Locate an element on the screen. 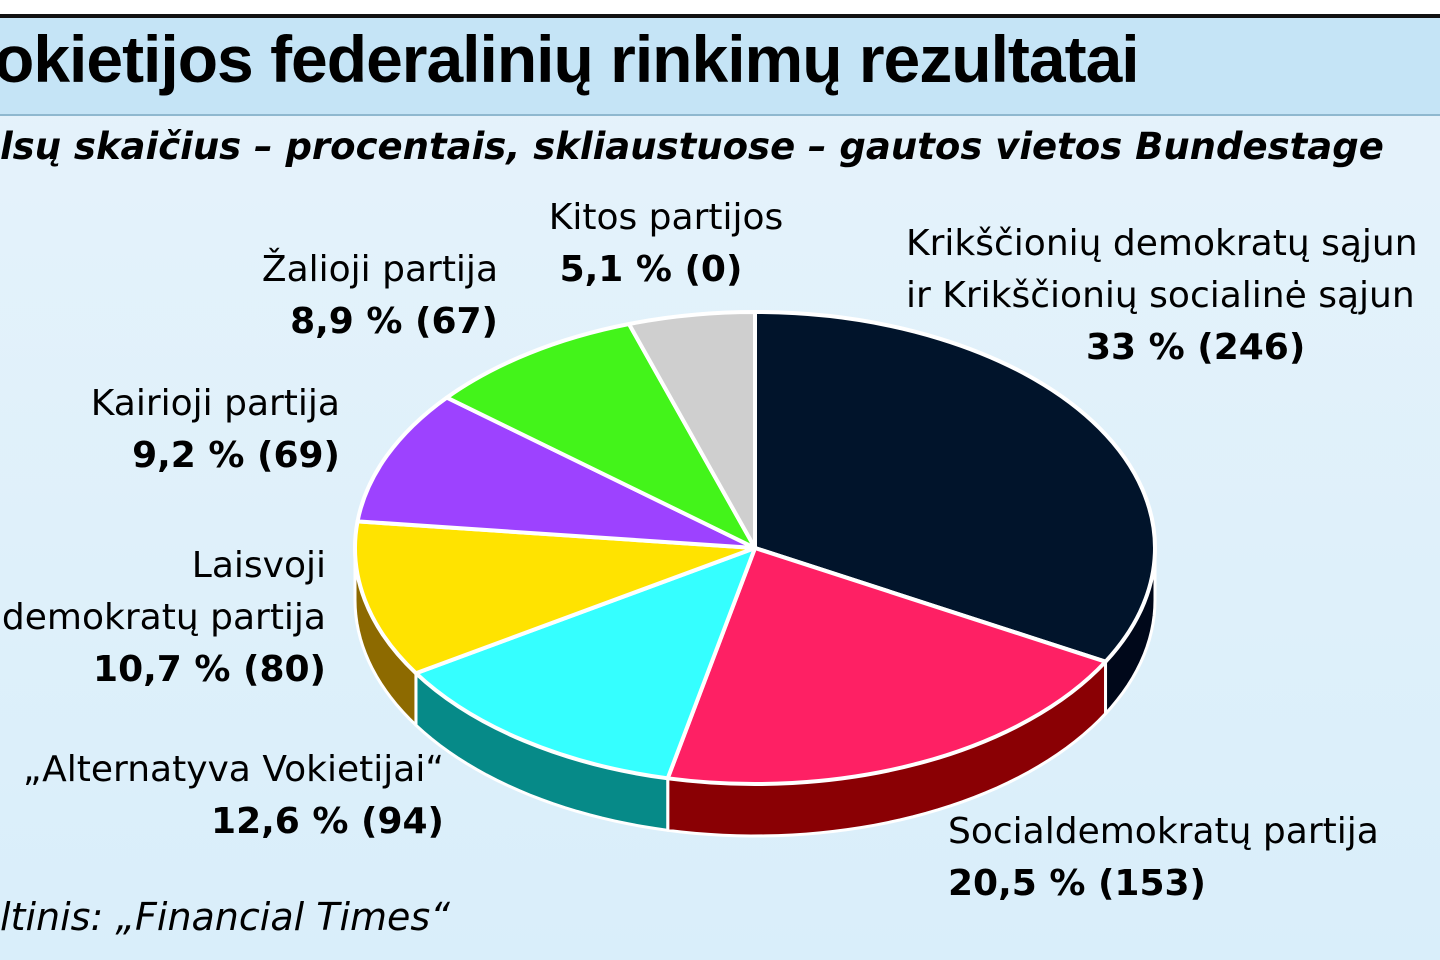 The height and width of the screenshot is (960, 1440). slice-value: 12,6 % (94) is located at coordinates (327, 821).